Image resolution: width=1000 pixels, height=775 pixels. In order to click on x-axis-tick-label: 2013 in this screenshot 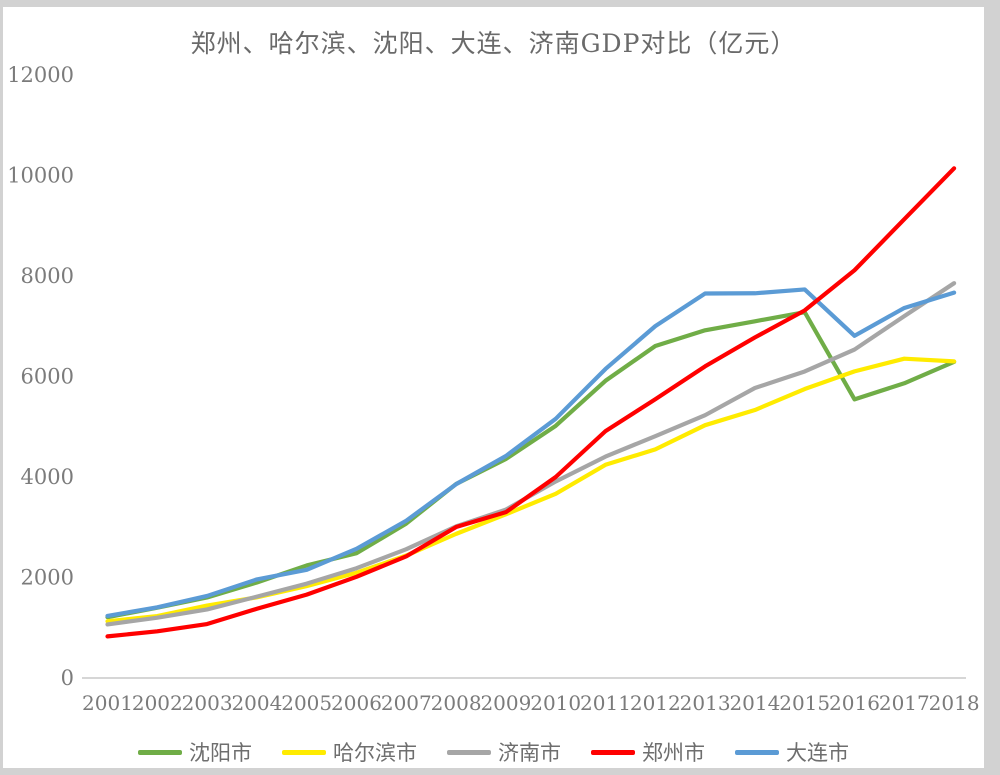, I will do `click(705, 703)`.